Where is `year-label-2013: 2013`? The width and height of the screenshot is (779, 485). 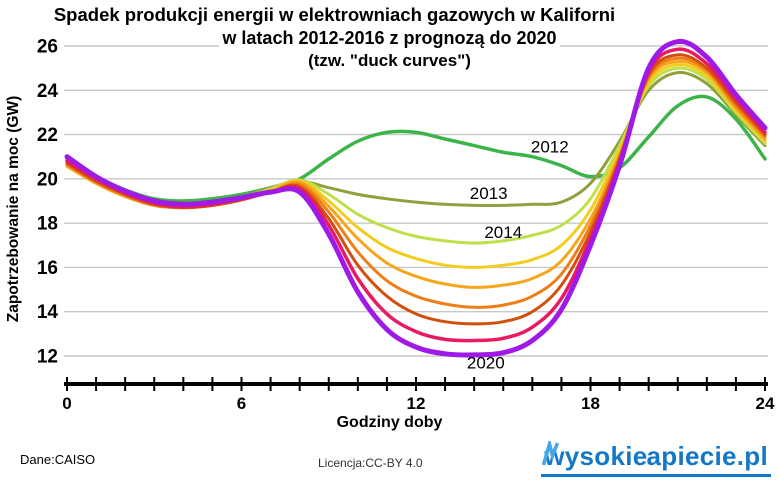 year-label-2013: 2013 is located at coordinates (489, 193).